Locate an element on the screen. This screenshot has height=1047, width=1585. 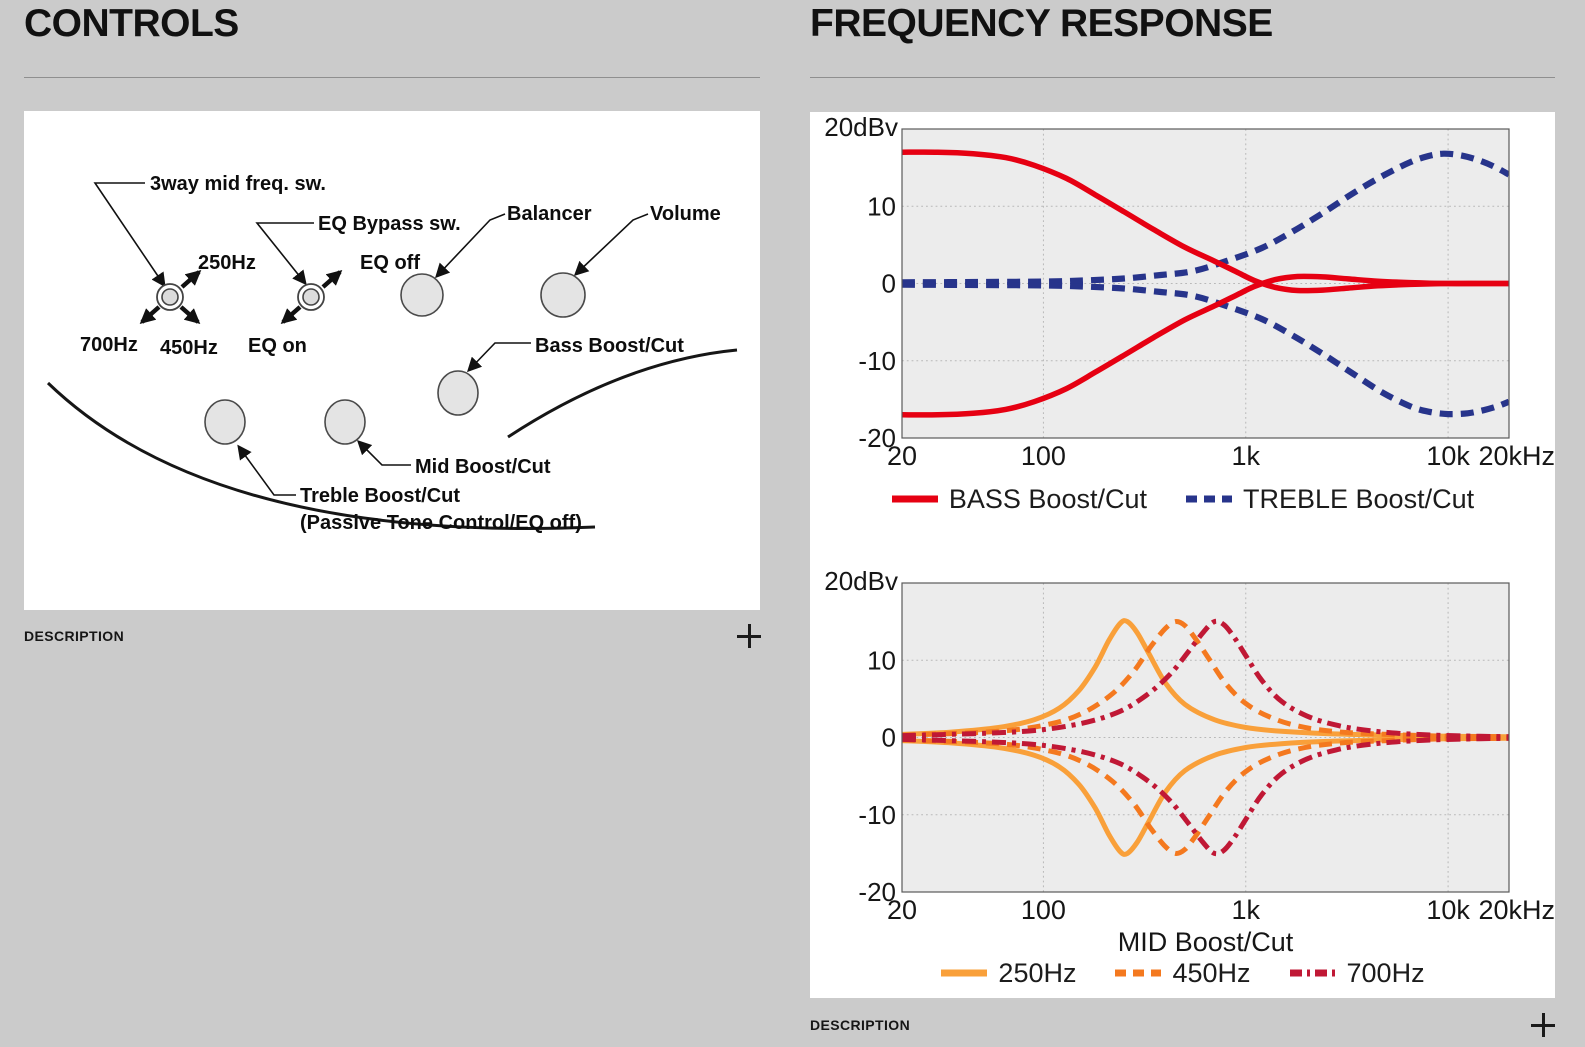
bass-treble-legend: BASS Boost/Cut TREBLE Boost/Cut is located at coordinates (1182, 499).